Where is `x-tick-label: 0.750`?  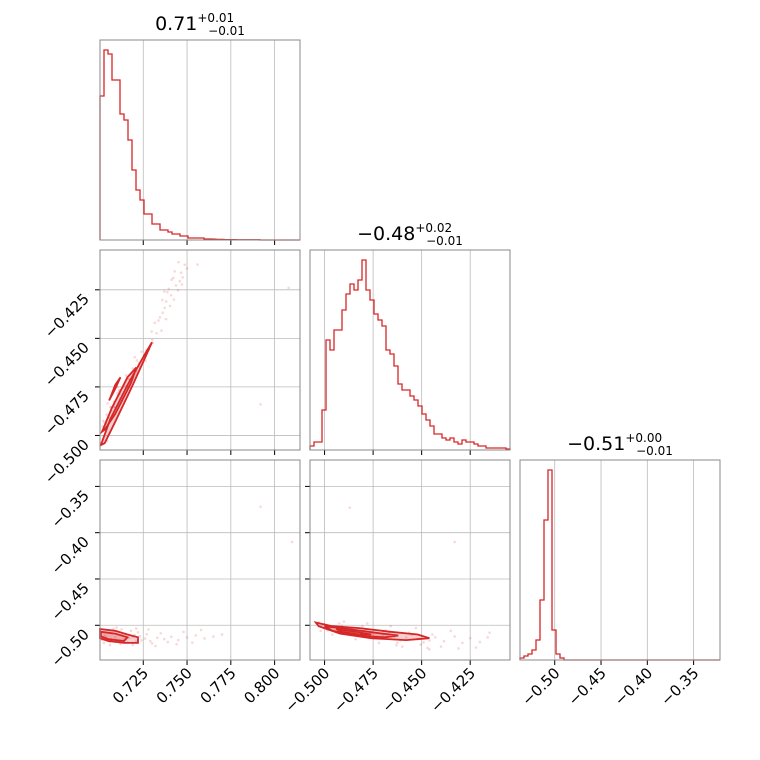
x-tick-label: 0.750 is located at coordinates (174, 685).